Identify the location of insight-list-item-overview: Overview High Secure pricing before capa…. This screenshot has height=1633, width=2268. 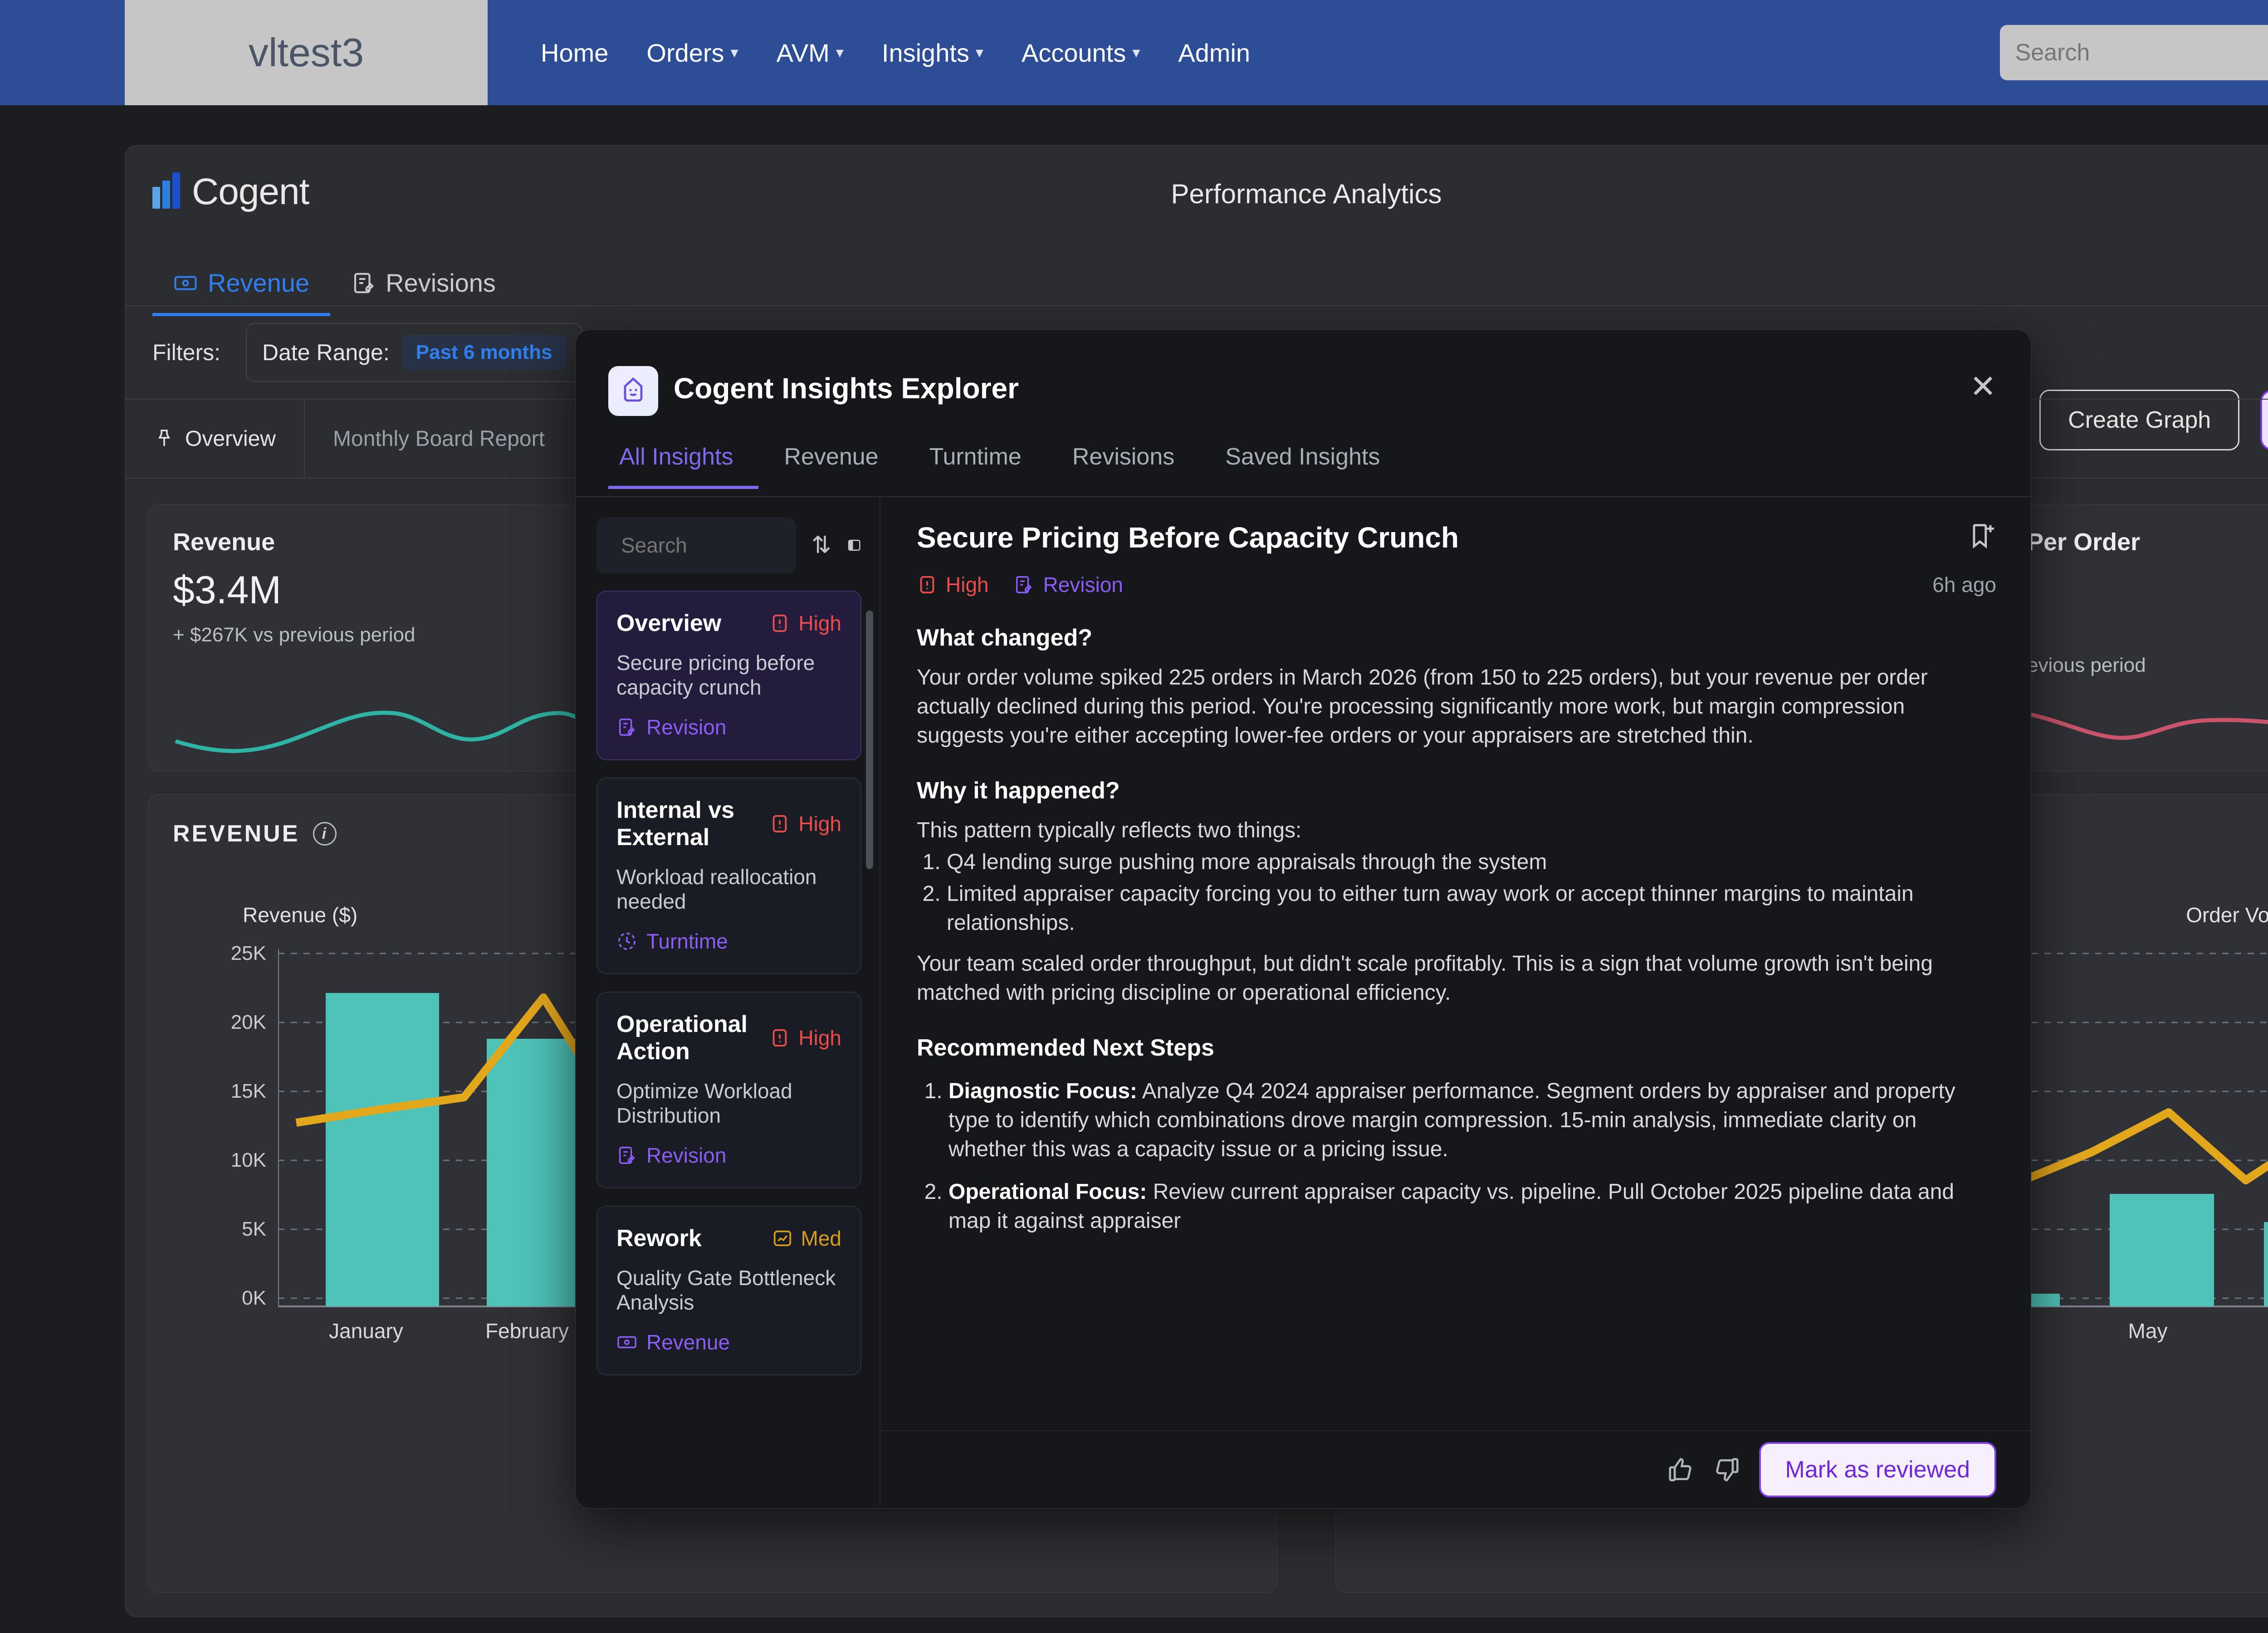
(729, 675).